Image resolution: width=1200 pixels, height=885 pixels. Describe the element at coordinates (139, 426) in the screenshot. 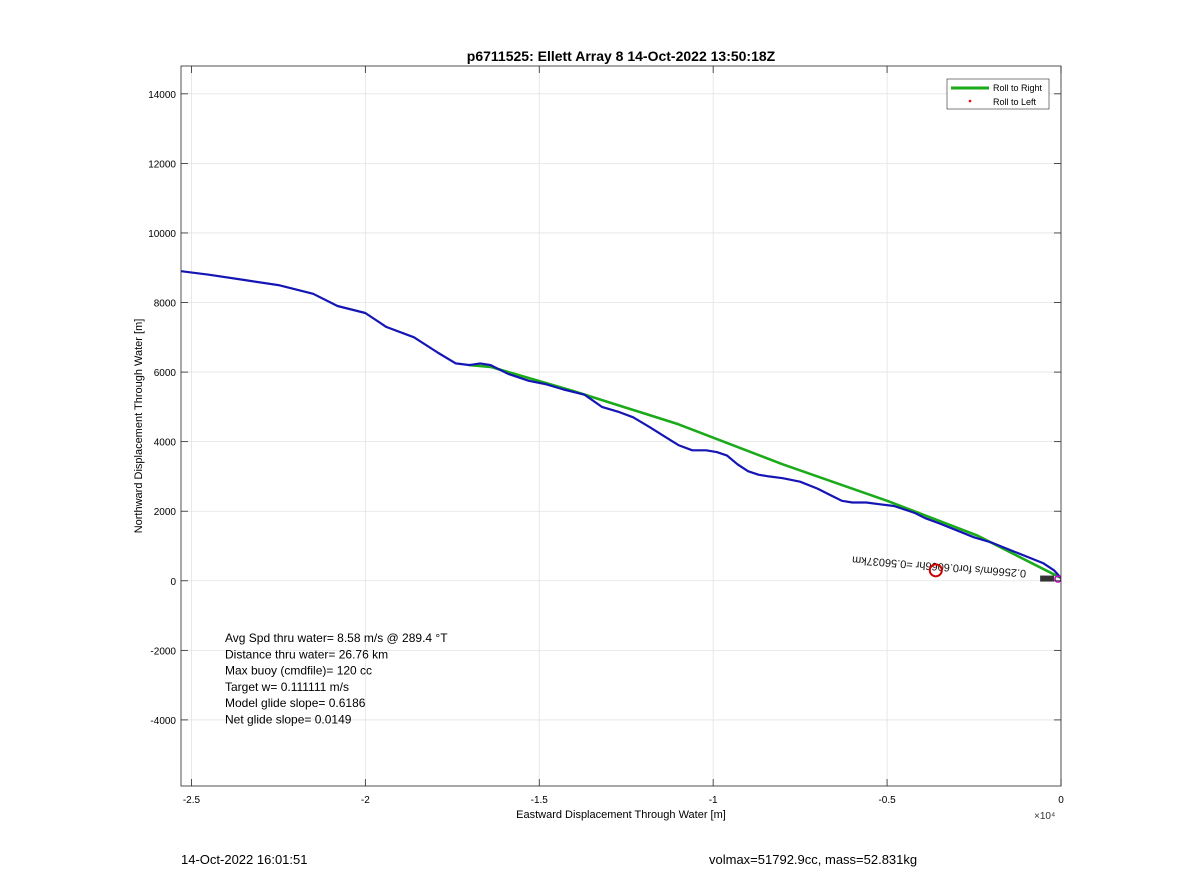

I see `y-axis-label: Northward Displacement Through Water [m]` at that location.